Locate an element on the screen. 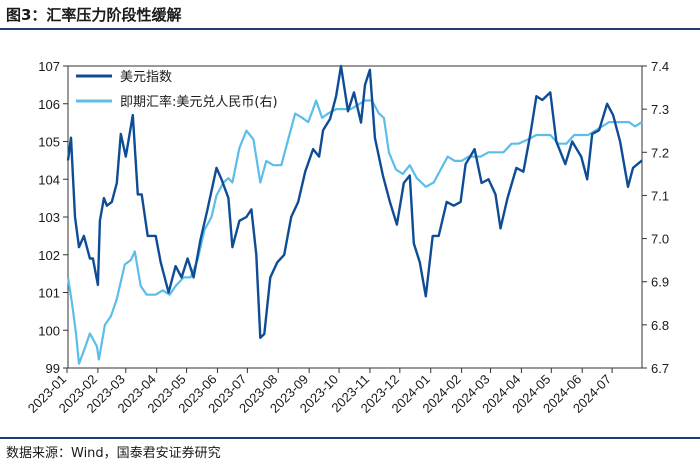 The image size is (700, 468). left-axis-tick-label: 99 is located at coordinates (53, 368).